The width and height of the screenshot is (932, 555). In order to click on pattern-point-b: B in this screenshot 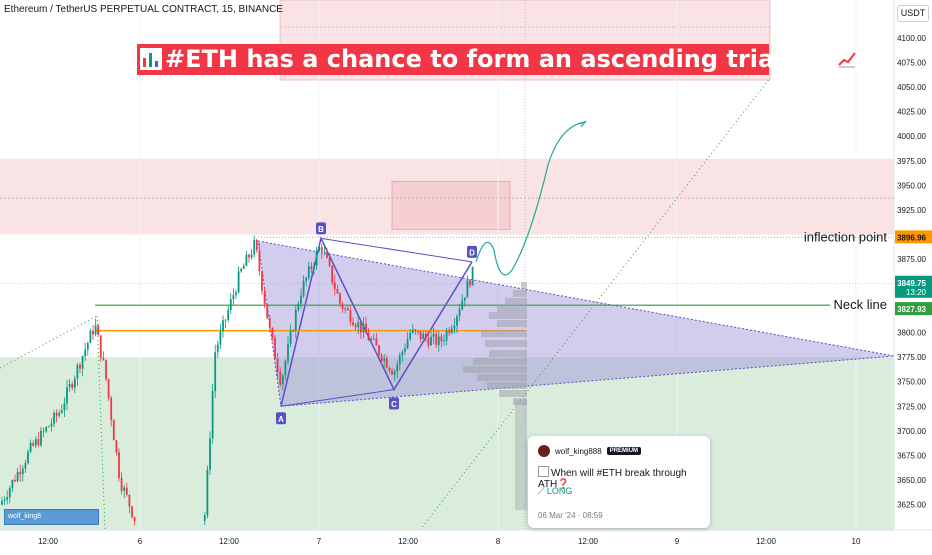, I will do `click(321, 228)`.